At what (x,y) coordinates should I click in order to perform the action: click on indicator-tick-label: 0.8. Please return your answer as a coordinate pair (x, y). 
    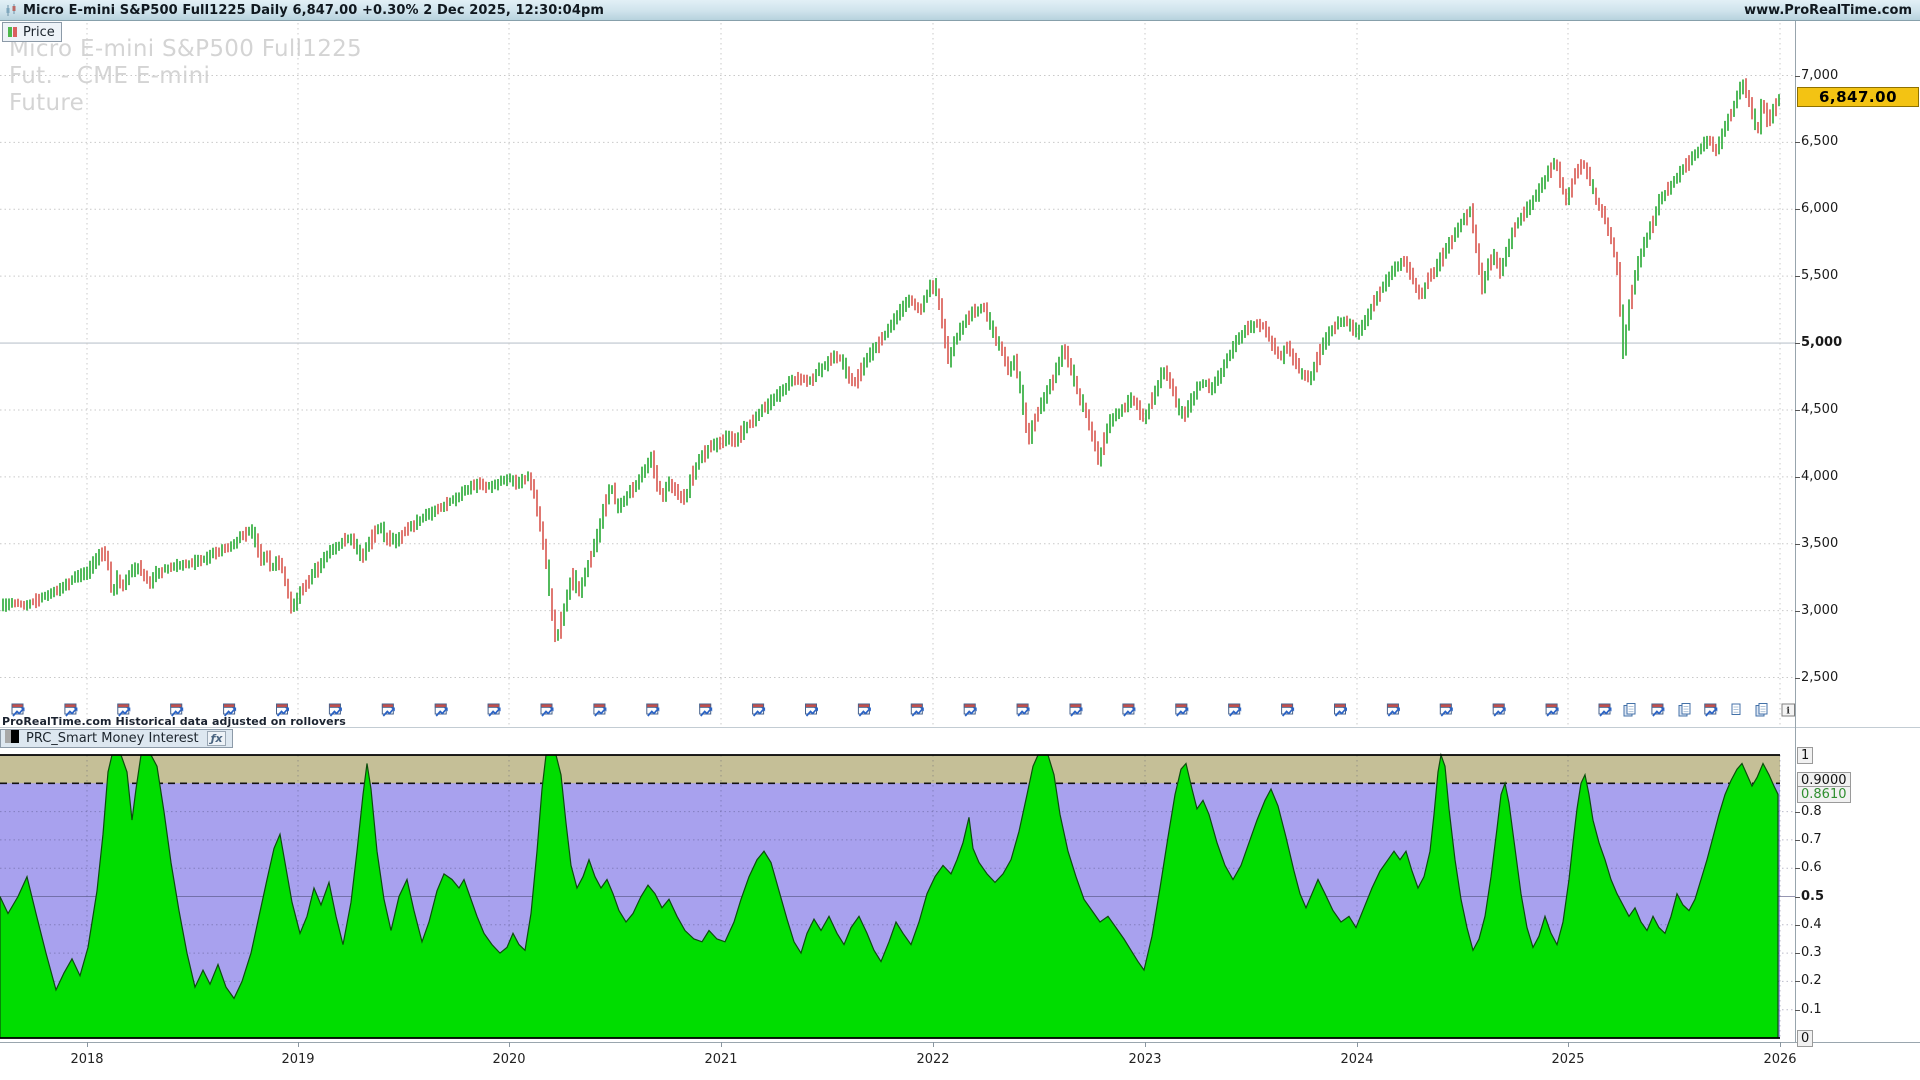
    Looking at the image, I should click on (1811, 811).